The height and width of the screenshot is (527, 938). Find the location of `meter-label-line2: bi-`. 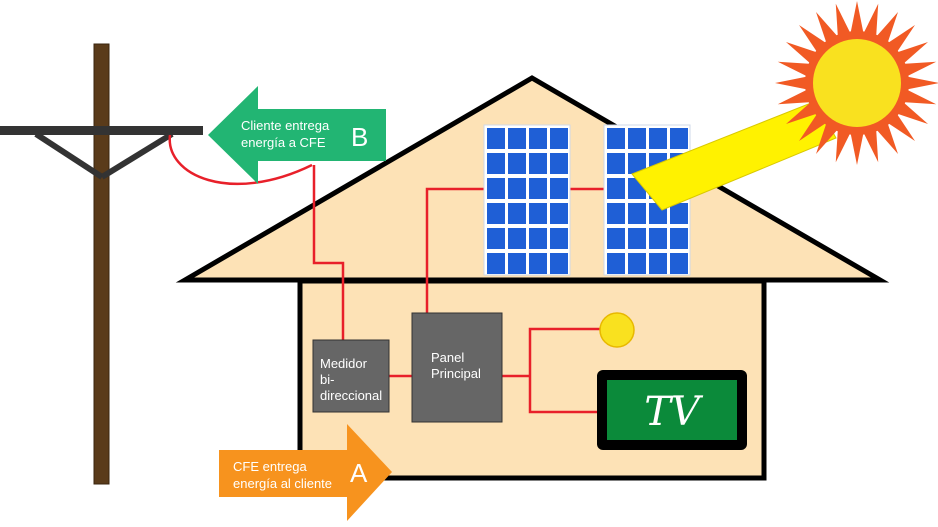

meter-label-line2: bi- is located at coordinates (327, 379).